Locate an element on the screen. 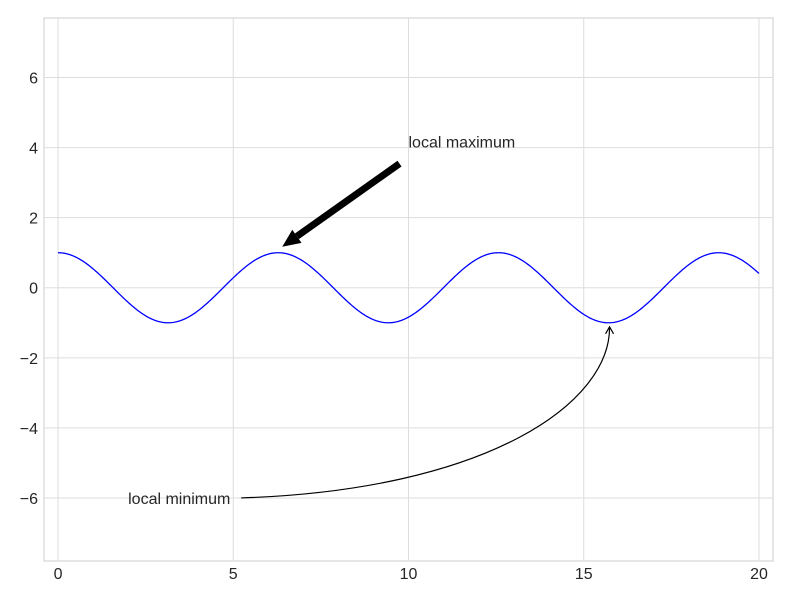  annotation-curved-arrow is located at coordinates (426, 412).